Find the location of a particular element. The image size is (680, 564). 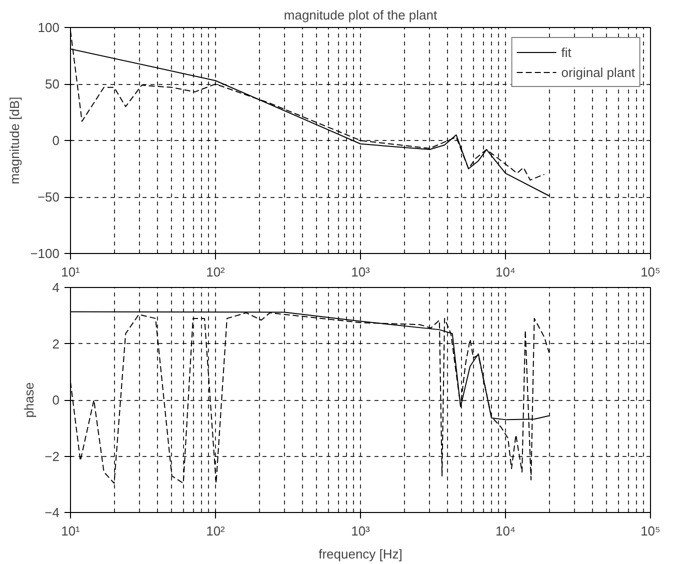

y-axis-title: phase is located at coordinates (29, 400).